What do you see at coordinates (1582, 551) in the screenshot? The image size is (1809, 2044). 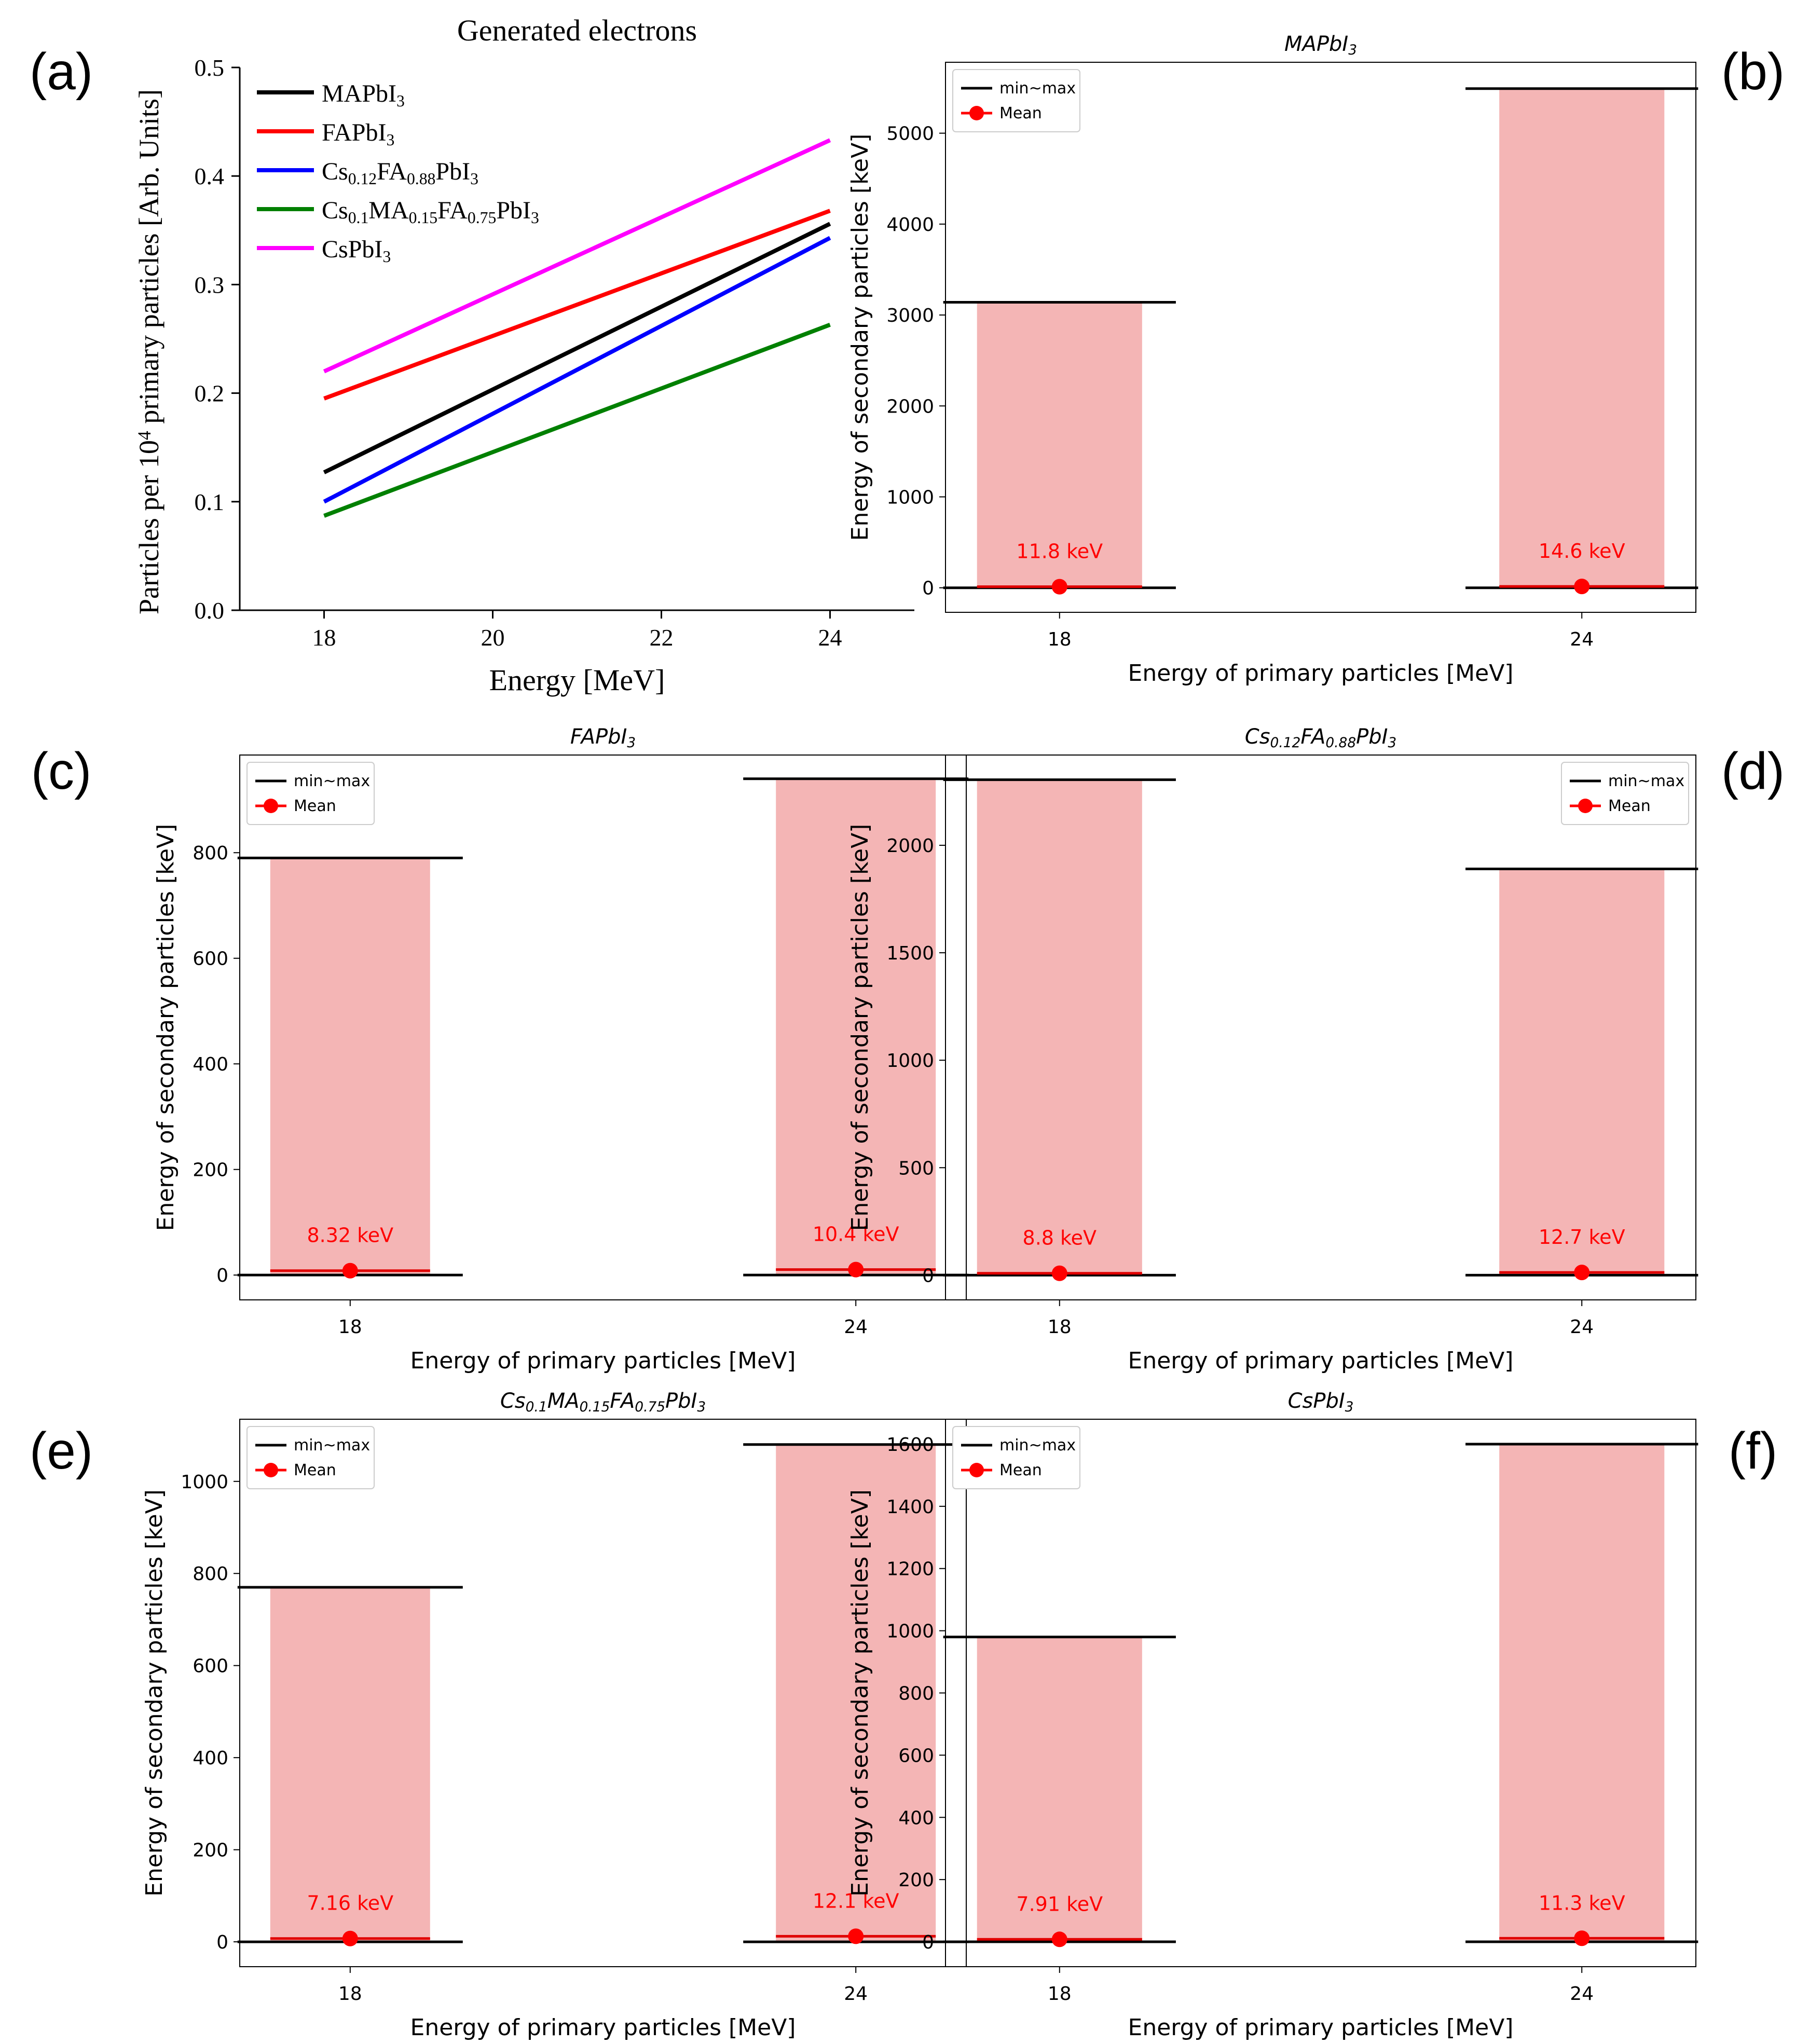 I see `mean-label-24: 14.6 keV` at bounding box center [1582, 551].